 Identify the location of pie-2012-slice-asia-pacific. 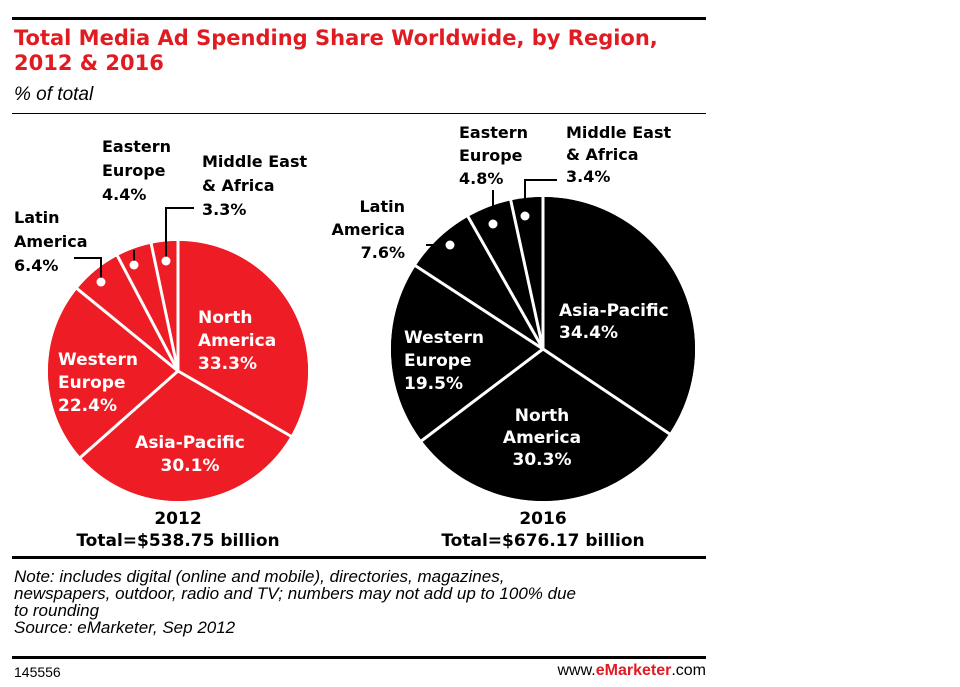
(185, 436).